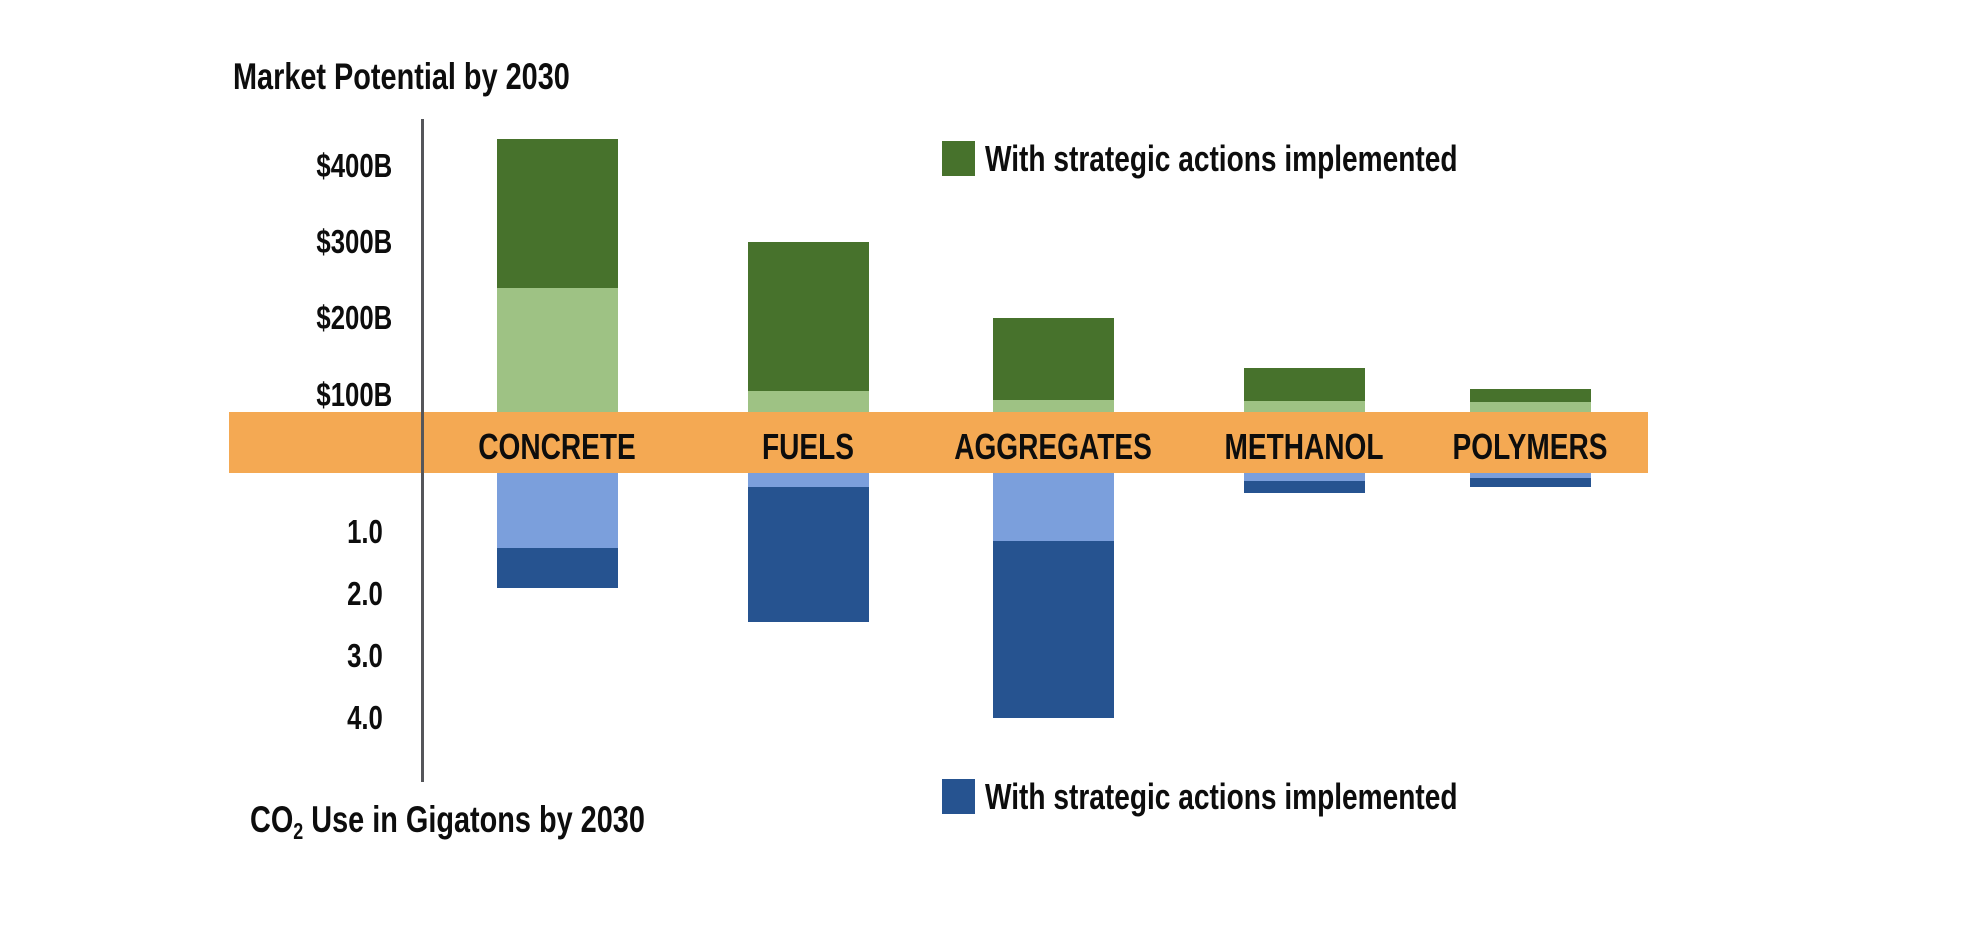 This screenshot has width=1988, height=928. Describe the element at coordinates (808, 446) in the screenshot. I see `category-label-fuels: FUELS` at that location.